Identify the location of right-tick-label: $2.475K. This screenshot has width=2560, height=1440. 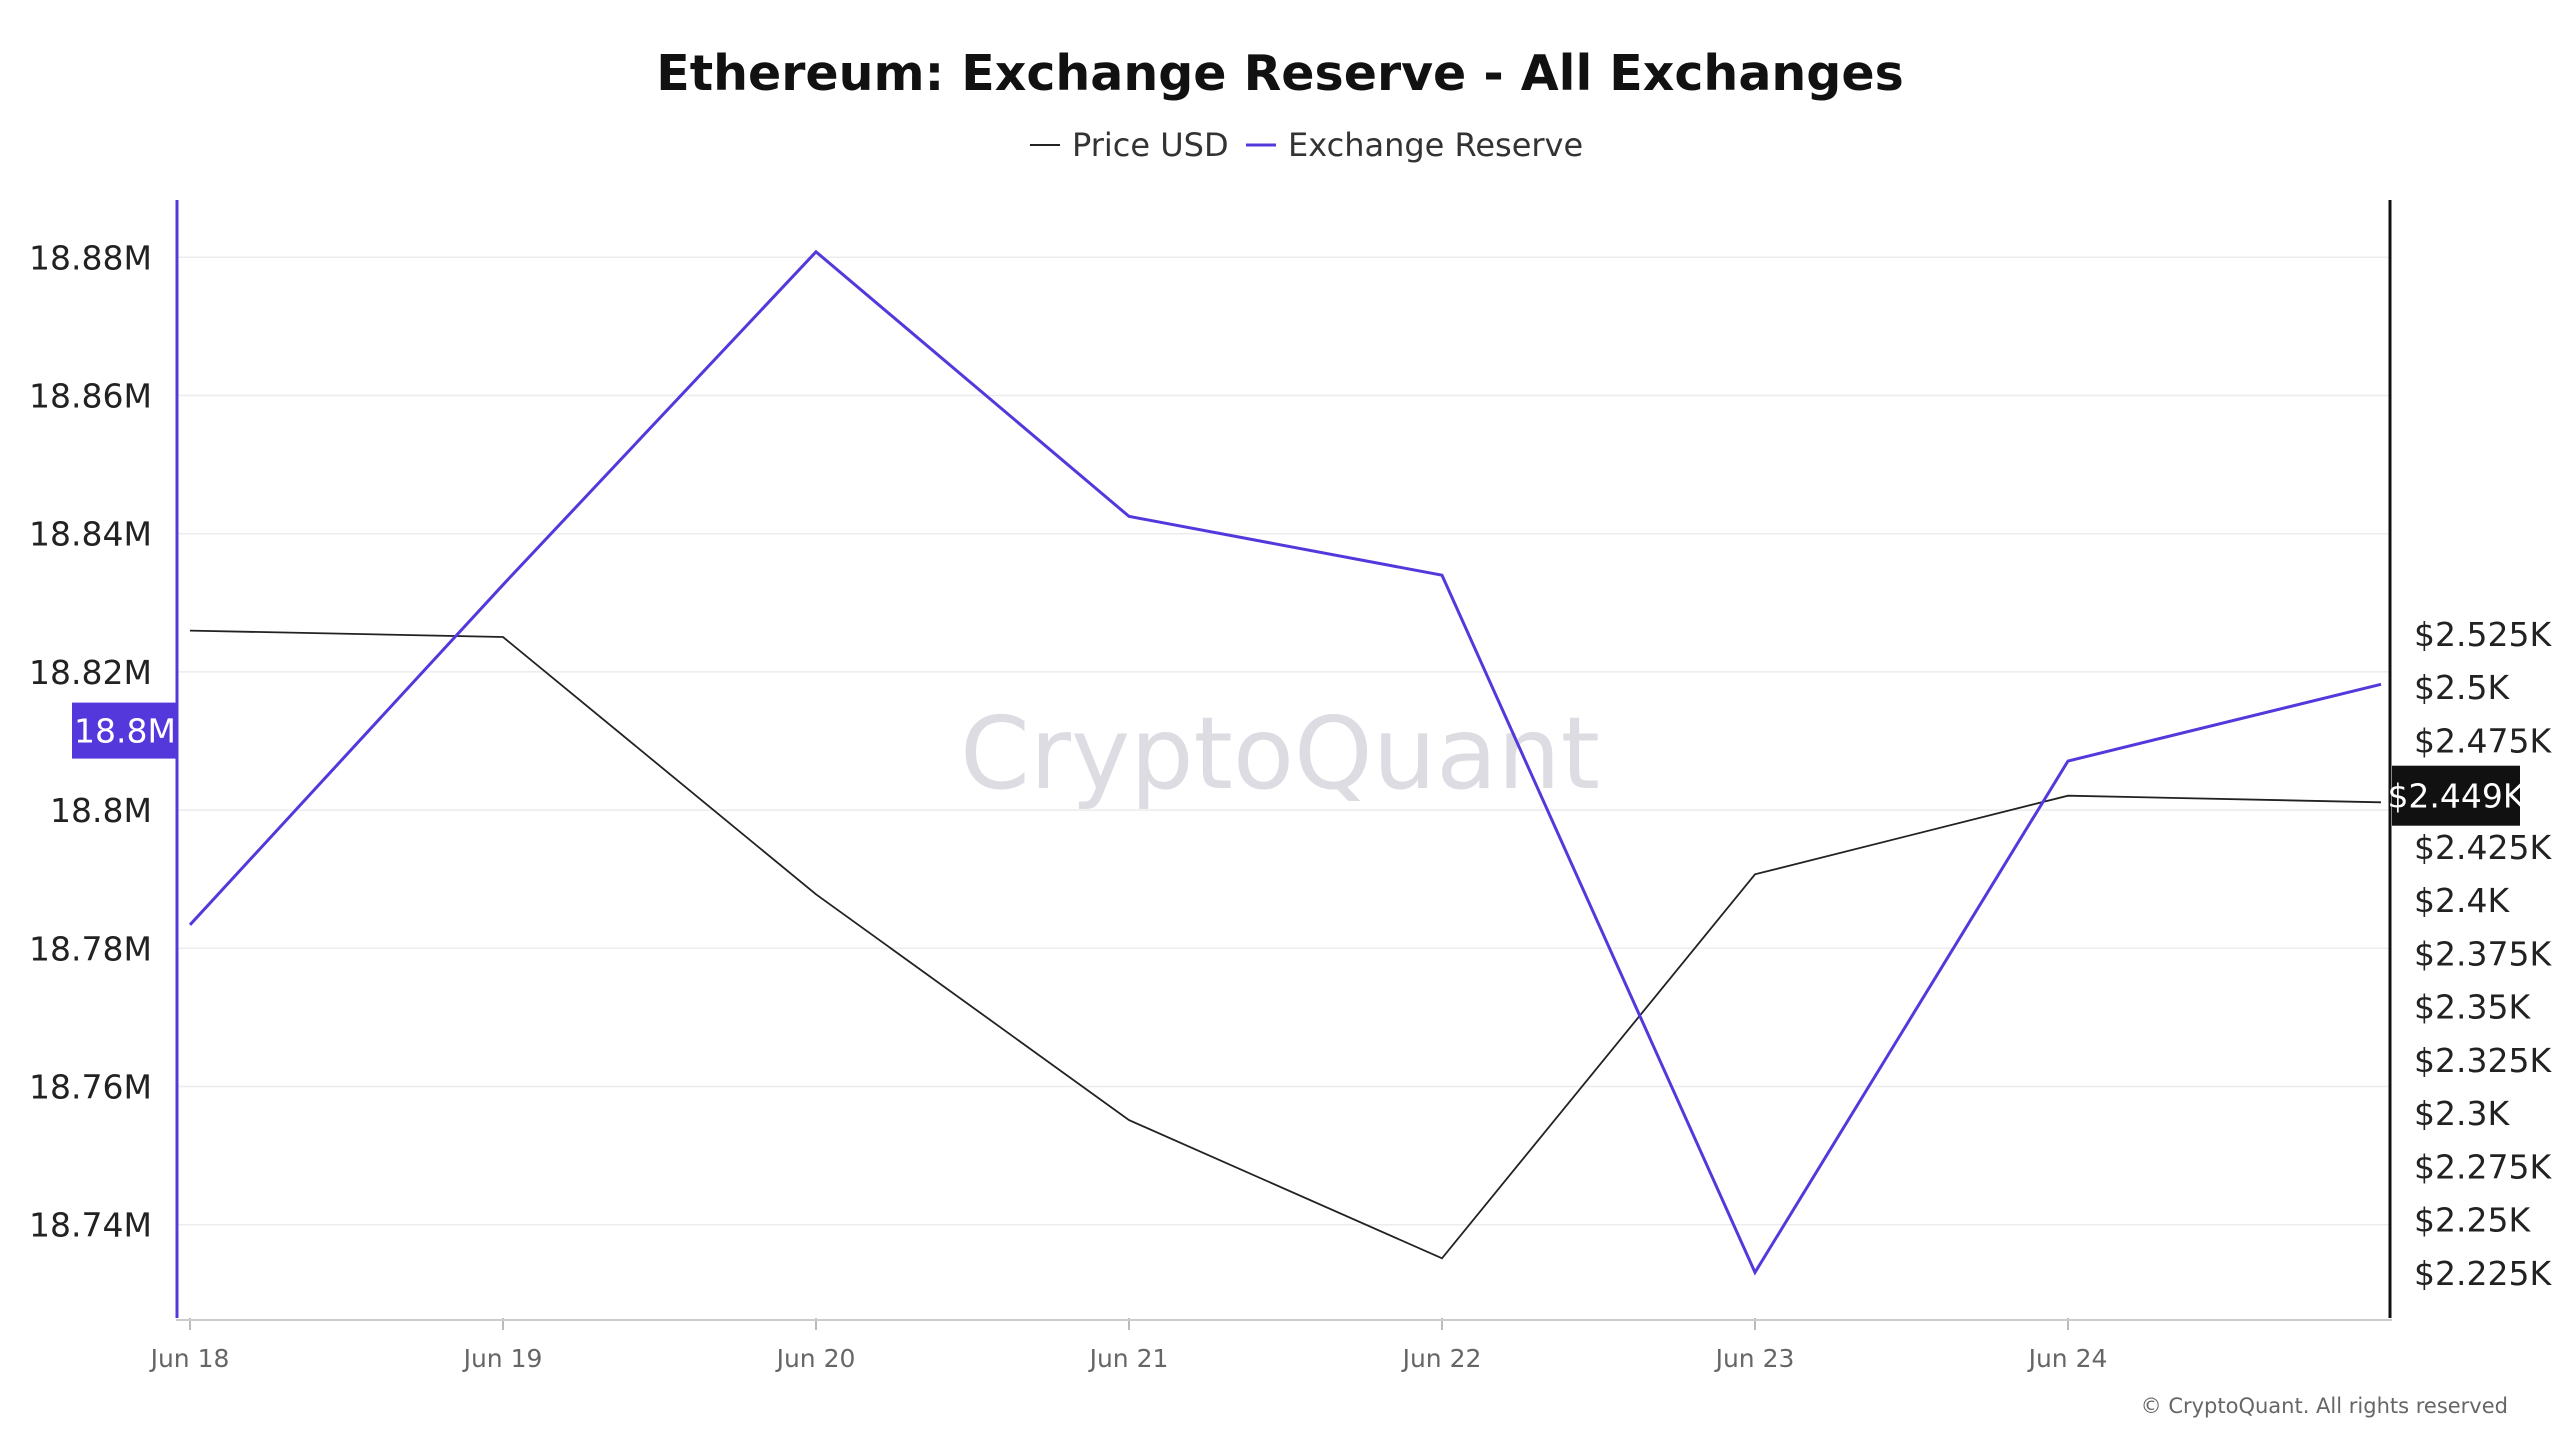
(2483, 740).